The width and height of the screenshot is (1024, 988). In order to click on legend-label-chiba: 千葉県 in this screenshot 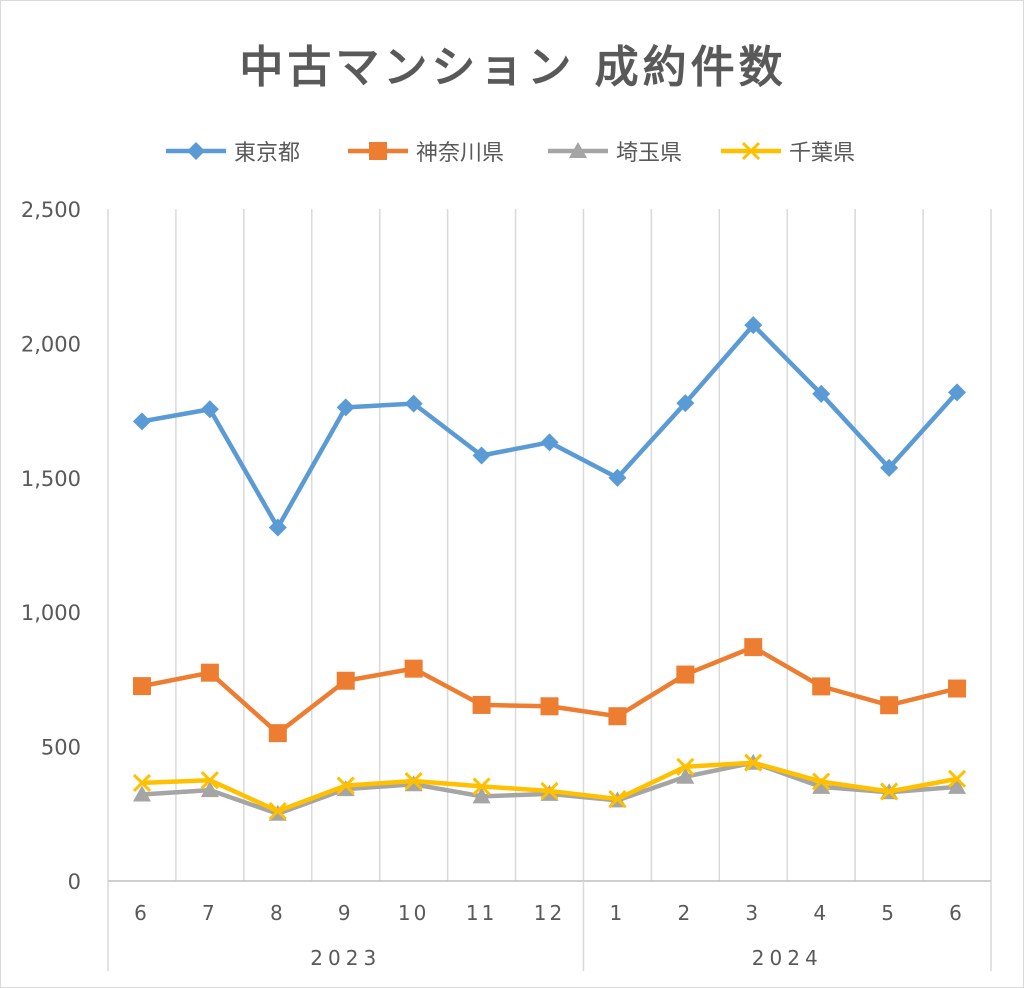, I will do `click(822, 153)`.